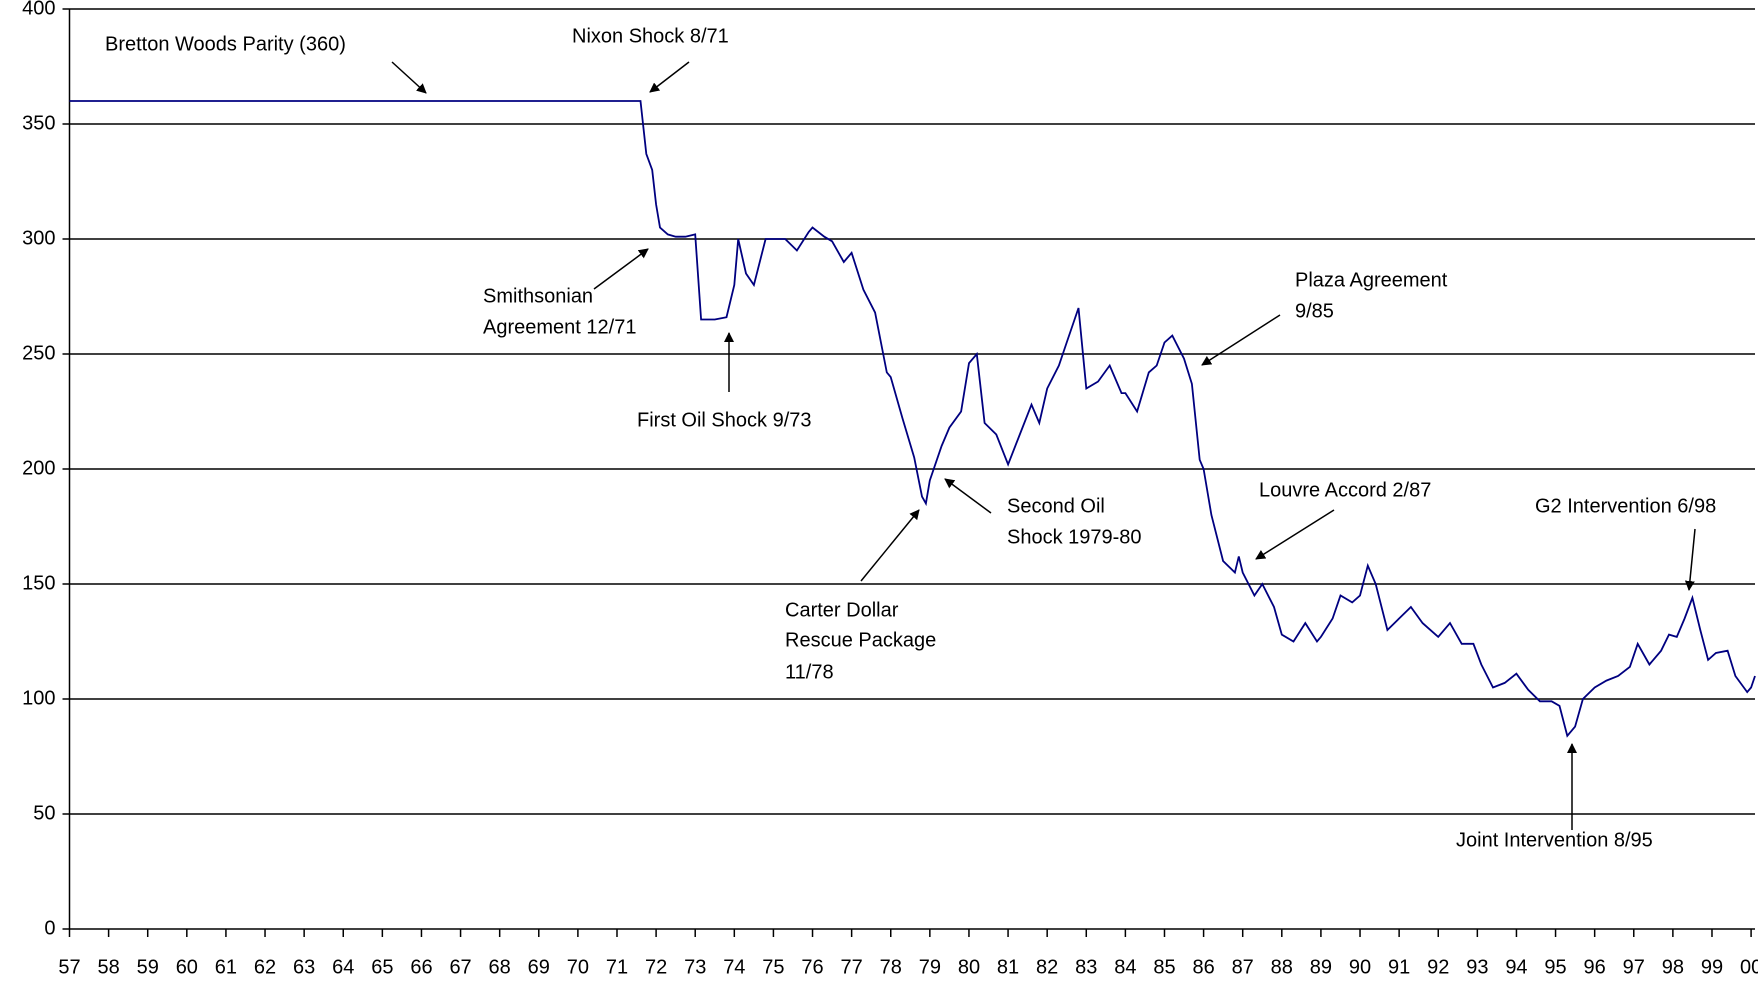  What do you see at coordinates (842, 610) in the screenshot?
I see `annotation: Carter Dollar` at bounding box center [842, 610].